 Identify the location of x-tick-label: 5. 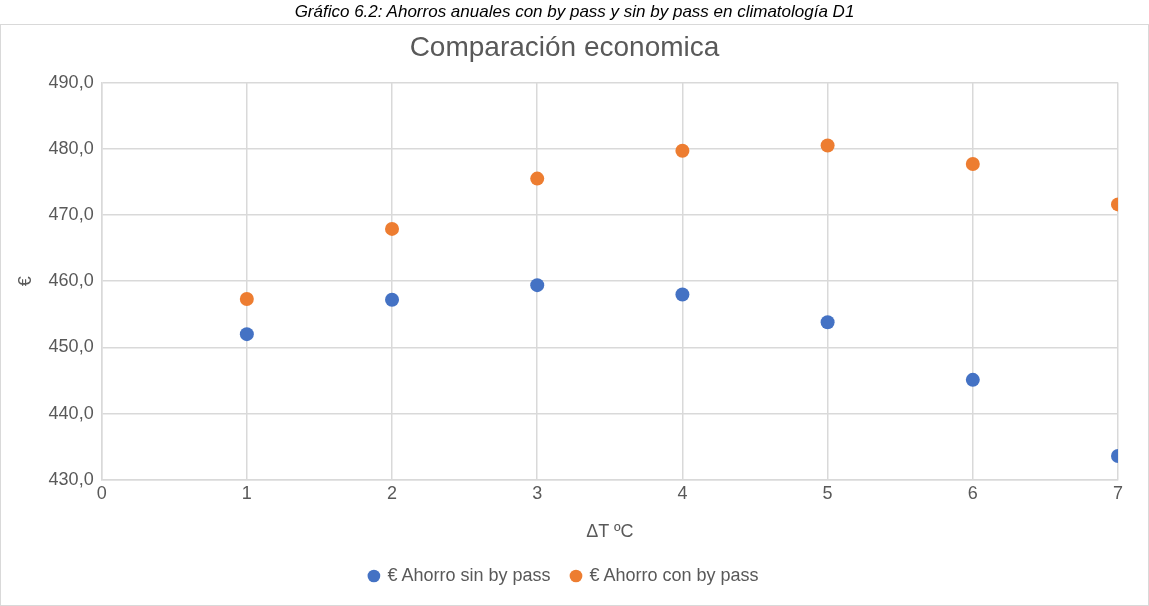
(827, 492).